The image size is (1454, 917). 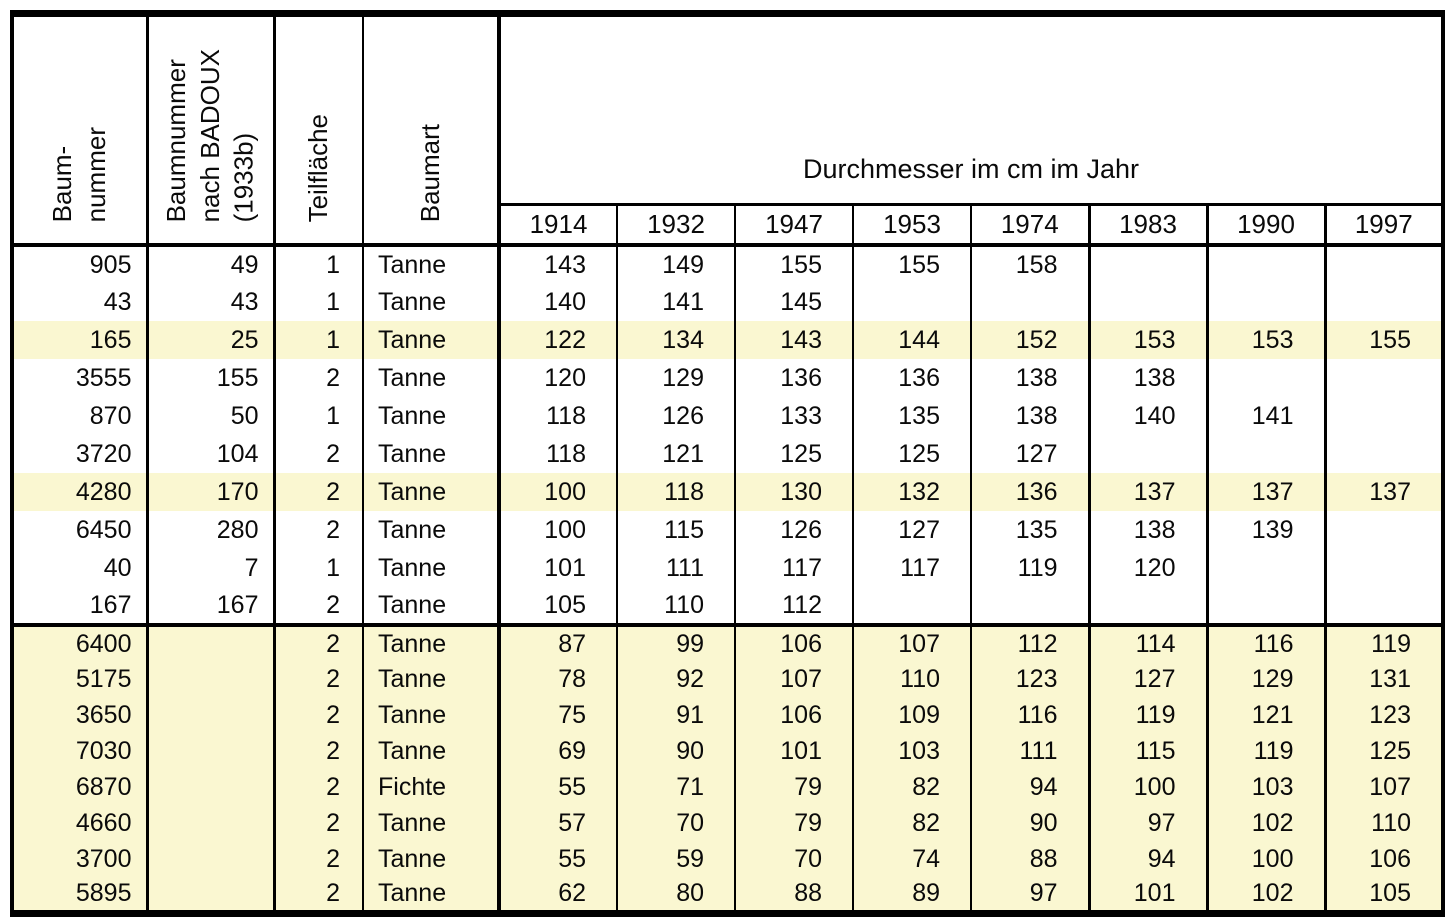 I want to click on year-value-cell: 97, so click(x=1031, y=895).